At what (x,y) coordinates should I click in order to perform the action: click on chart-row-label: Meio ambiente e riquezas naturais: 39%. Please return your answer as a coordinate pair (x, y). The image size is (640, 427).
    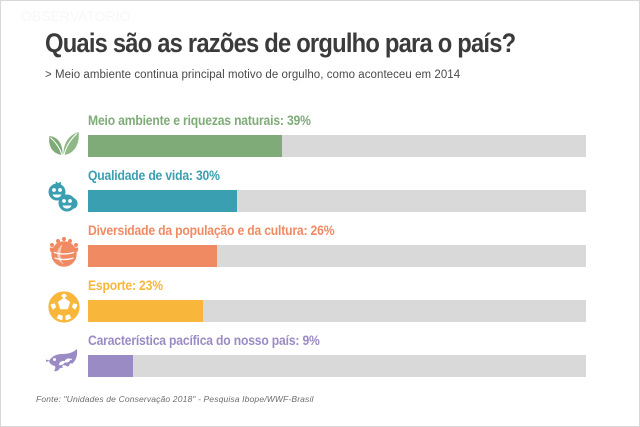
    Looking at the image, I should click on (199, 120).